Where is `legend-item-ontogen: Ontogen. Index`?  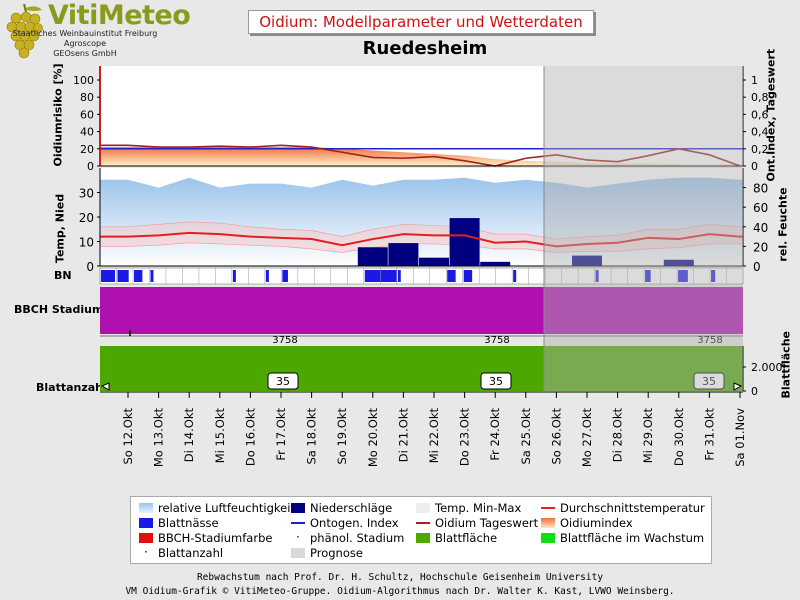
legend-item-ontogen: Ontogen. Index is located at coordinates (345, 523).